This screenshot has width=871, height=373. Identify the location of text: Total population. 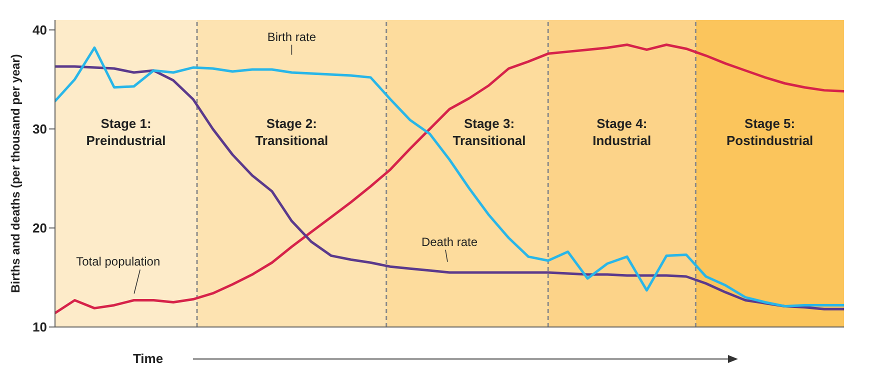
(118, 261).